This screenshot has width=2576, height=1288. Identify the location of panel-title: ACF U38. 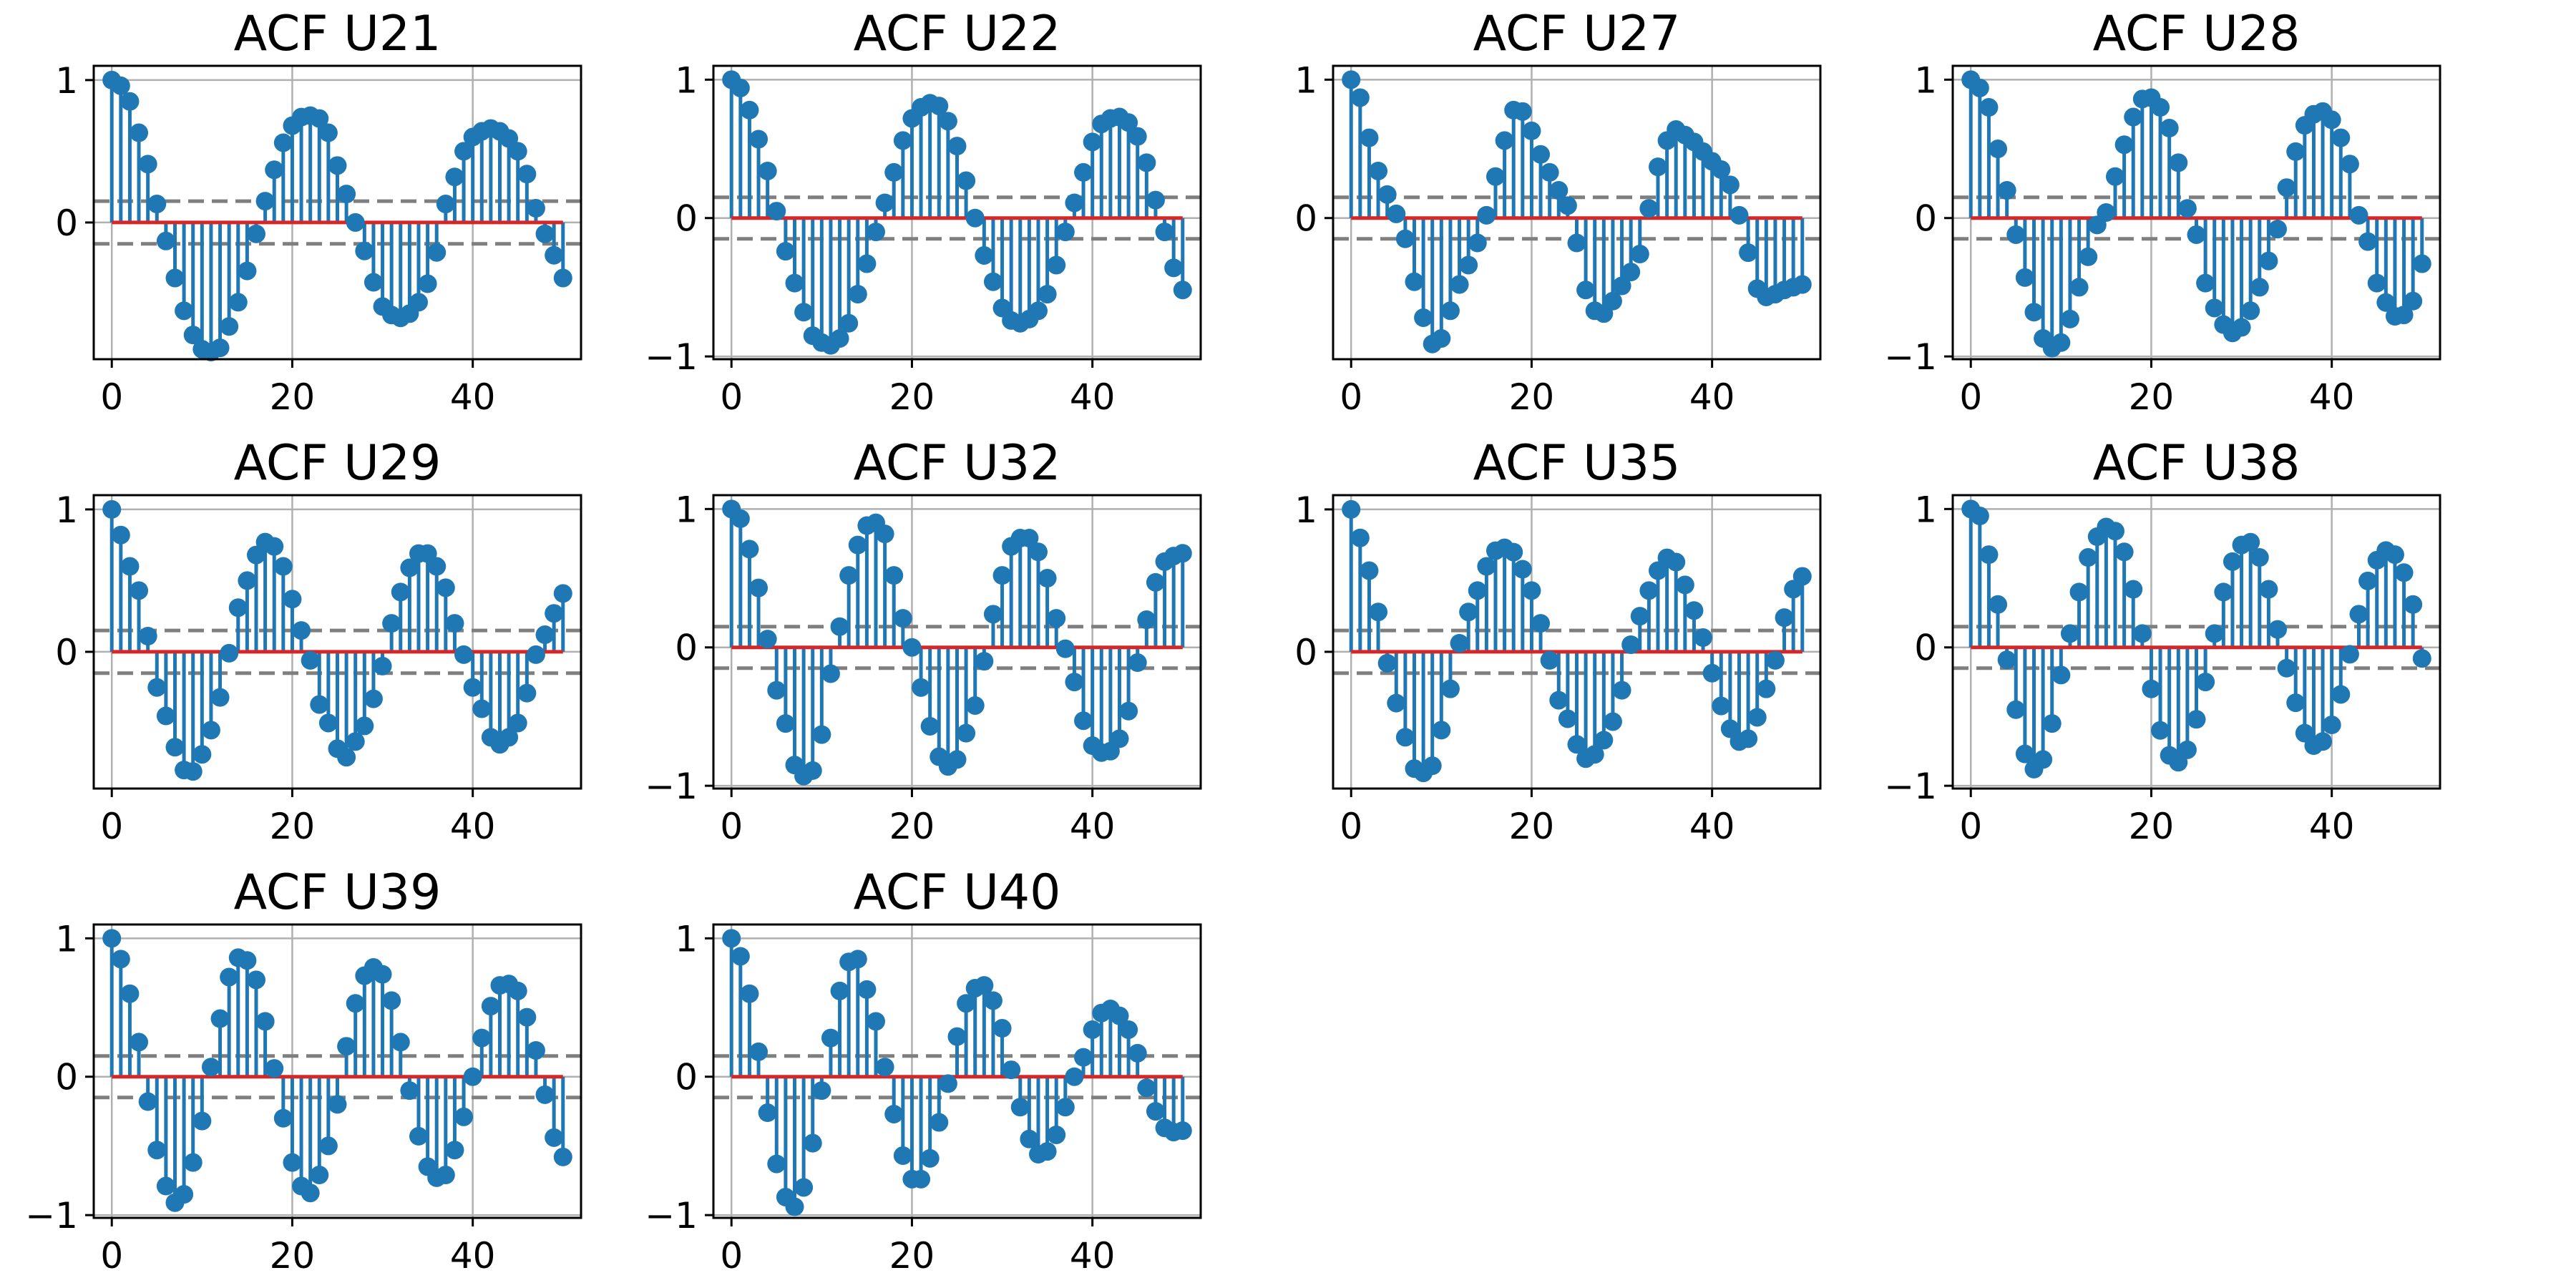
(2197, 463).